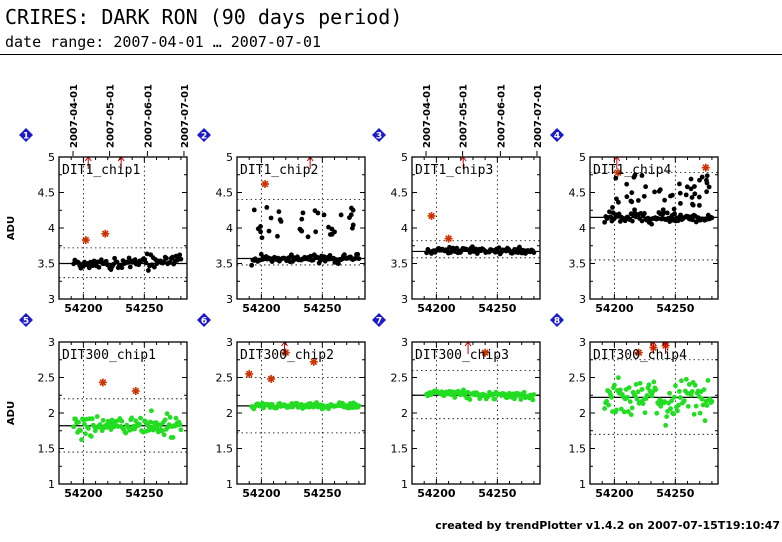  What do you see at coordinates (400, 193) in the screenshot?
I see `y-tick-label: 4.5` at bounding box center [400, 193].